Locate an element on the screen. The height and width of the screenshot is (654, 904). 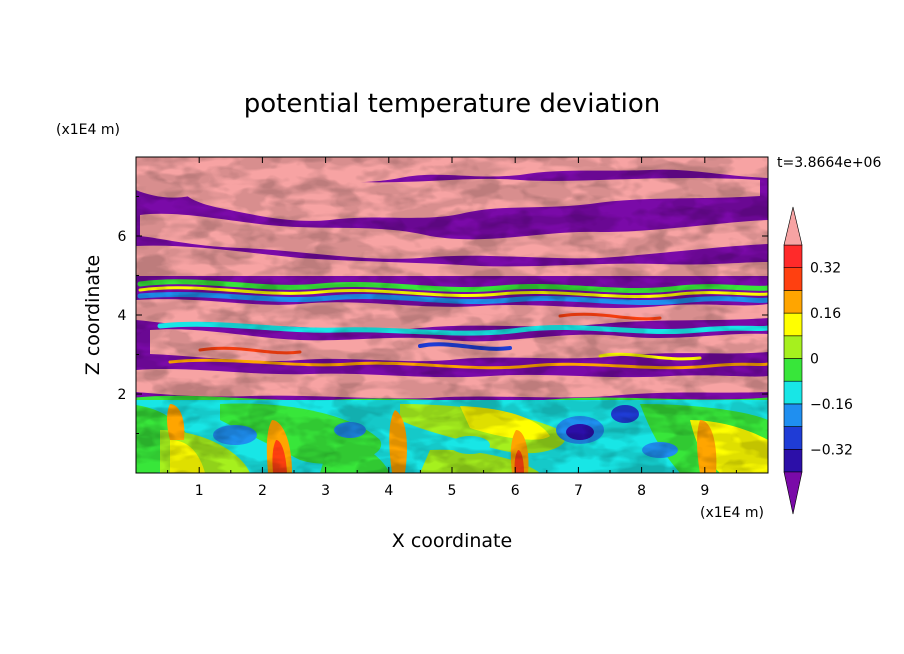
time-label: t=3.8664e+06 is located at coordinates (829, 163).